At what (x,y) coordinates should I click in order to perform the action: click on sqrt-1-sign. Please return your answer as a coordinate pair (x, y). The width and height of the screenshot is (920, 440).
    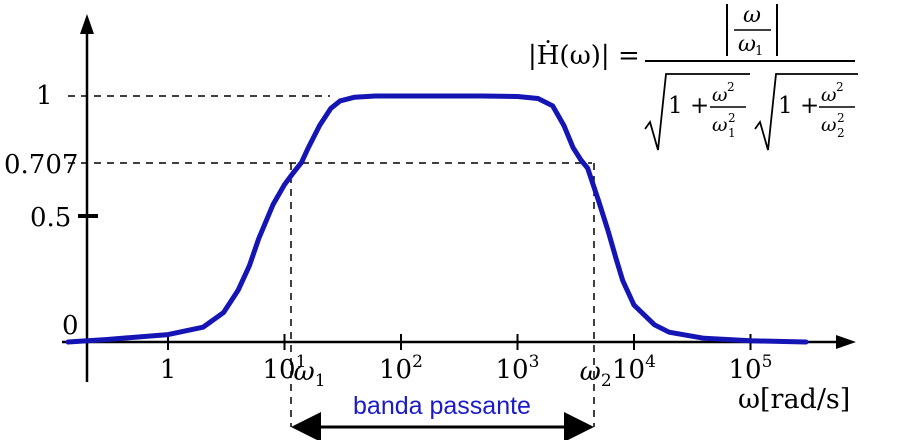
    Looking at the image, I should click on (697, 112).